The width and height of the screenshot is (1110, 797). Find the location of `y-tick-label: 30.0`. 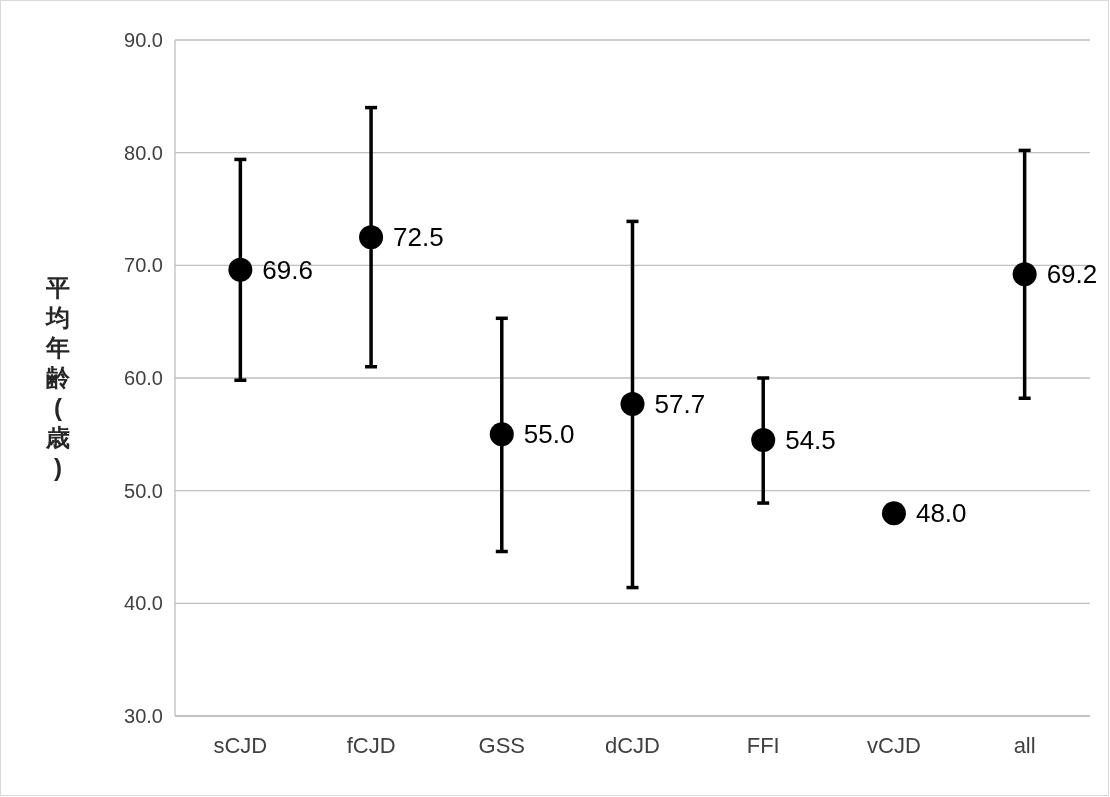

y-tick-label: 30.0 is located at coordinates (143, 716).